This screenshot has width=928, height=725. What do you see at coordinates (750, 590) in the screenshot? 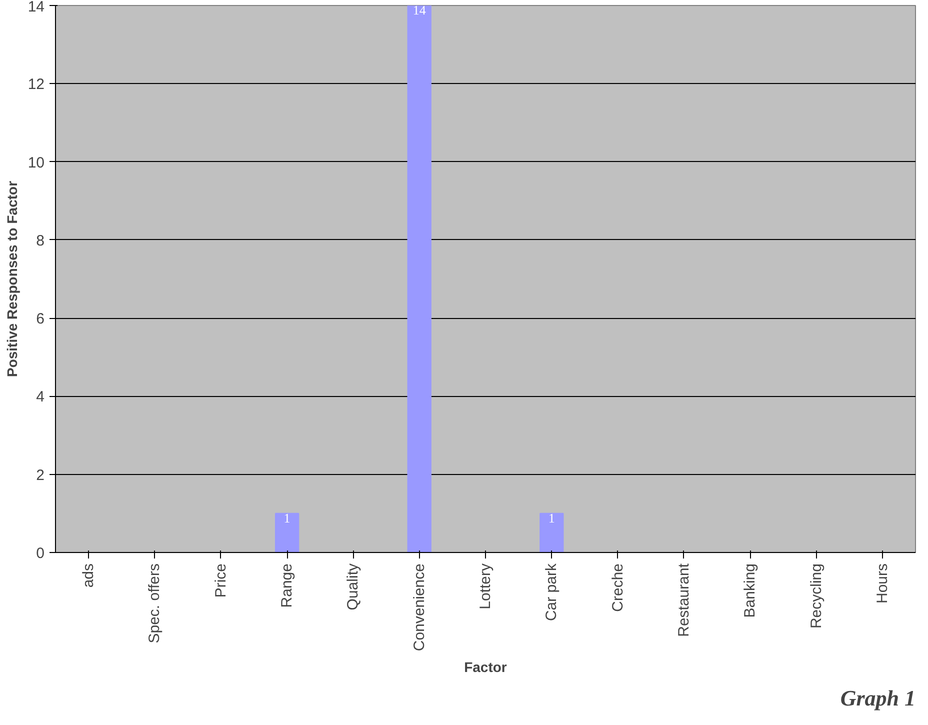
I see `x-tick-label: Banking` at bounding box center [750, 590].